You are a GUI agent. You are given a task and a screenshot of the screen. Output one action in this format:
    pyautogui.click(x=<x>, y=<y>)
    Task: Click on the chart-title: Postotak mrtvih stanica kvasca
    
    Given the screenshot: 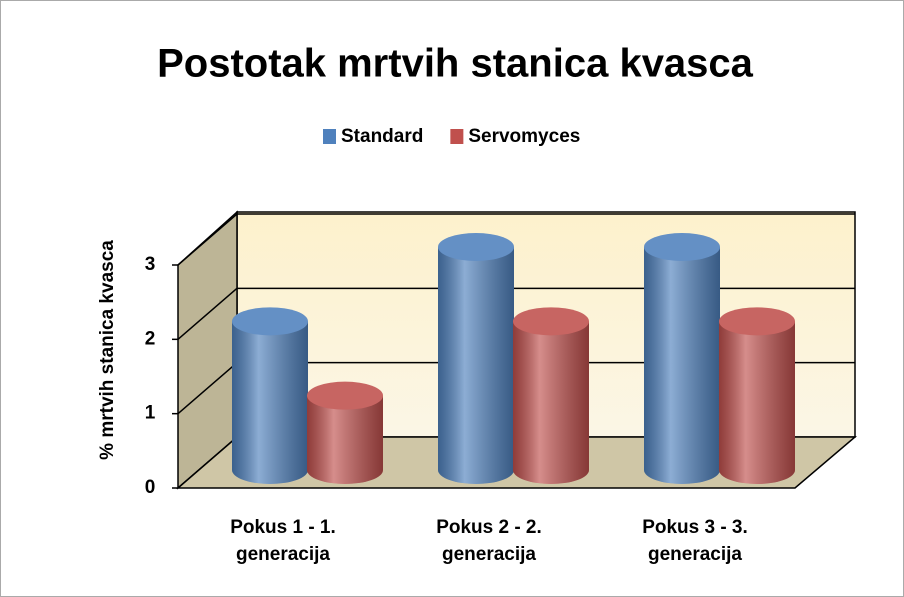 What is the action you would take?
    pyautogui.click(x=455, y=64)
    